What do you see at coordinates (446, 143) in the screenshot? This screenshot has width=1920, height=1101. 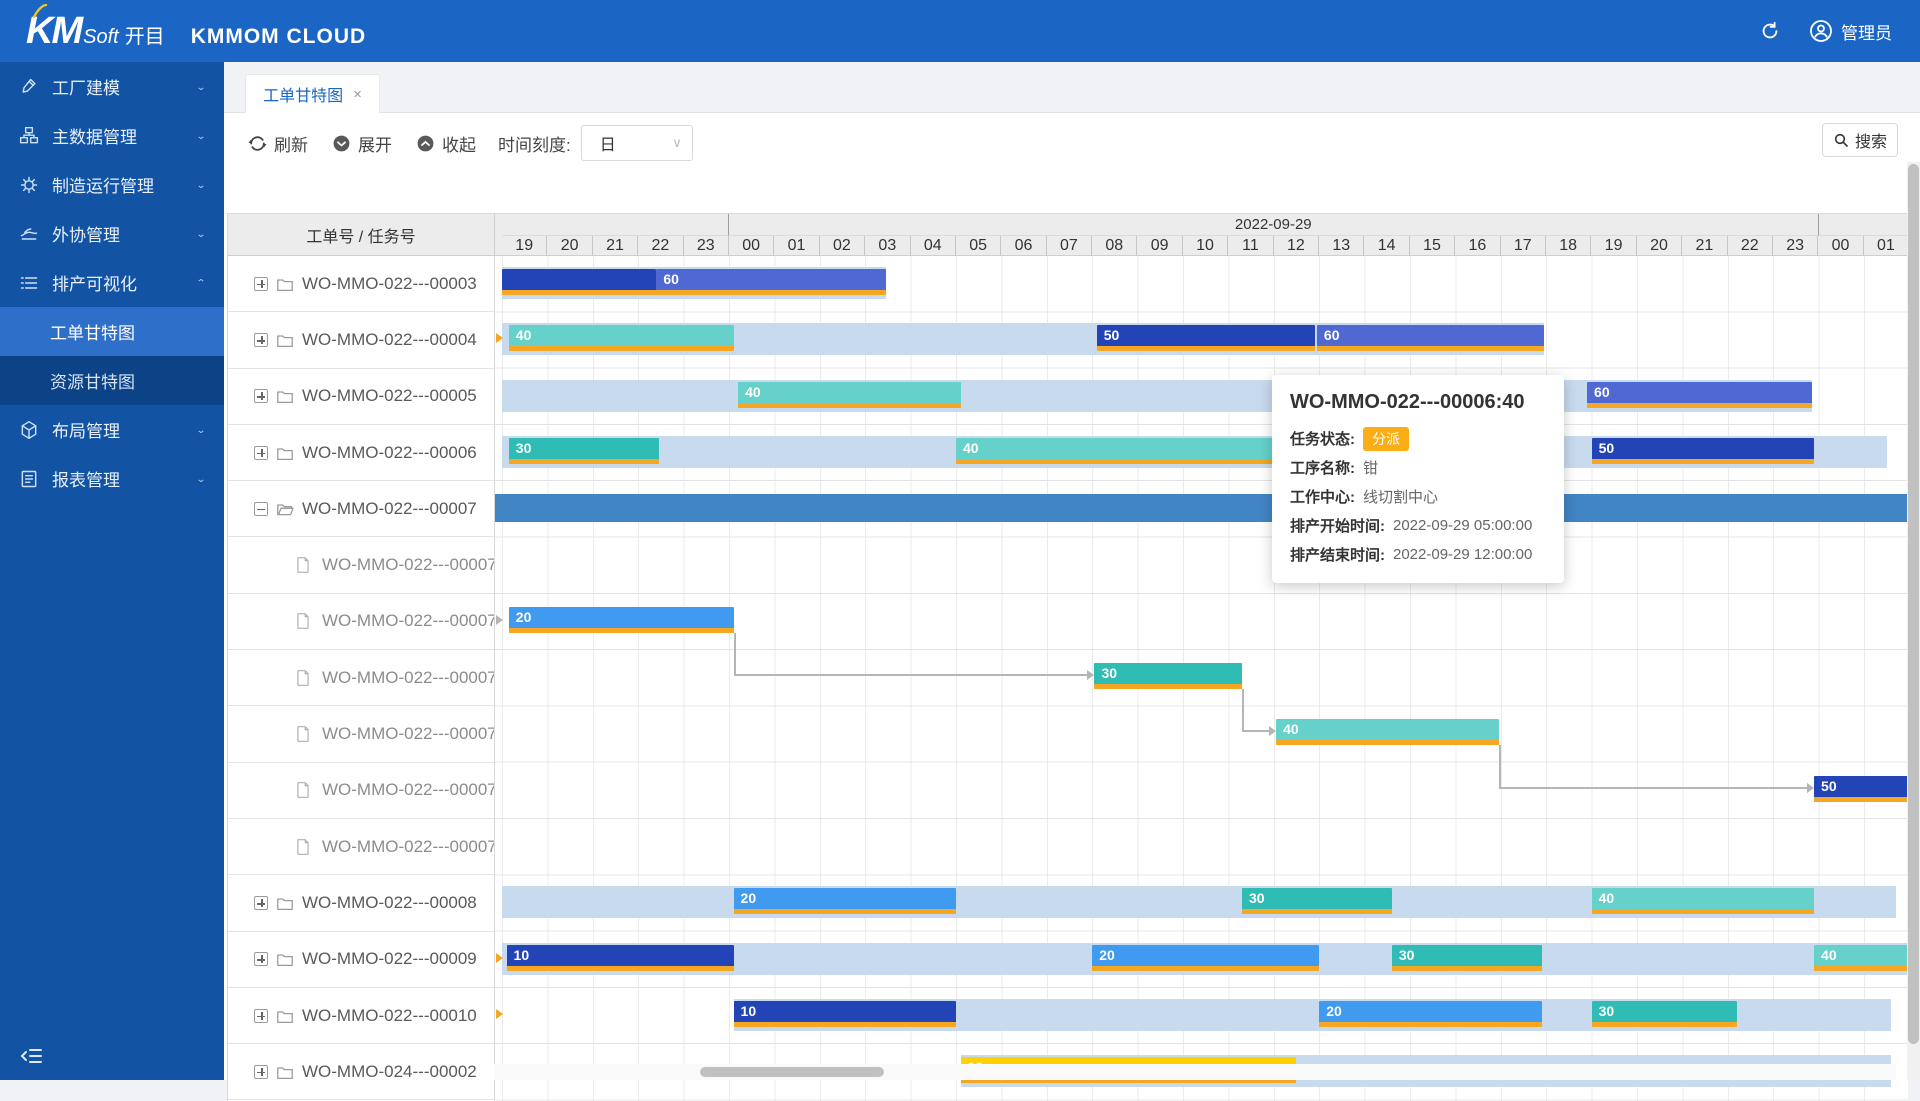 I see `collapse-all-button: 收起` at bounding box center [446, 143].